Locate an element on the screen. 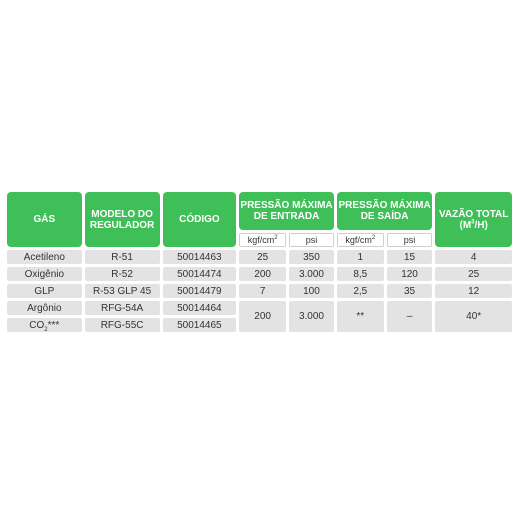 Image resolution: width=515 pixels, height=515 pixels. cell-flow: 25 is located at coordinates (473, 274).